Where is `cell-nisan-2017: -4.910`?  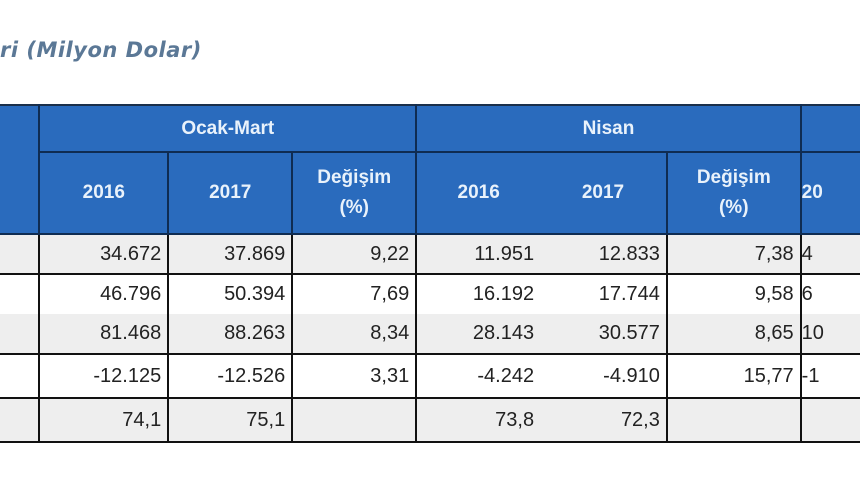 cell-nisan-2017: -4.910 is located at coordinates (604, 375).